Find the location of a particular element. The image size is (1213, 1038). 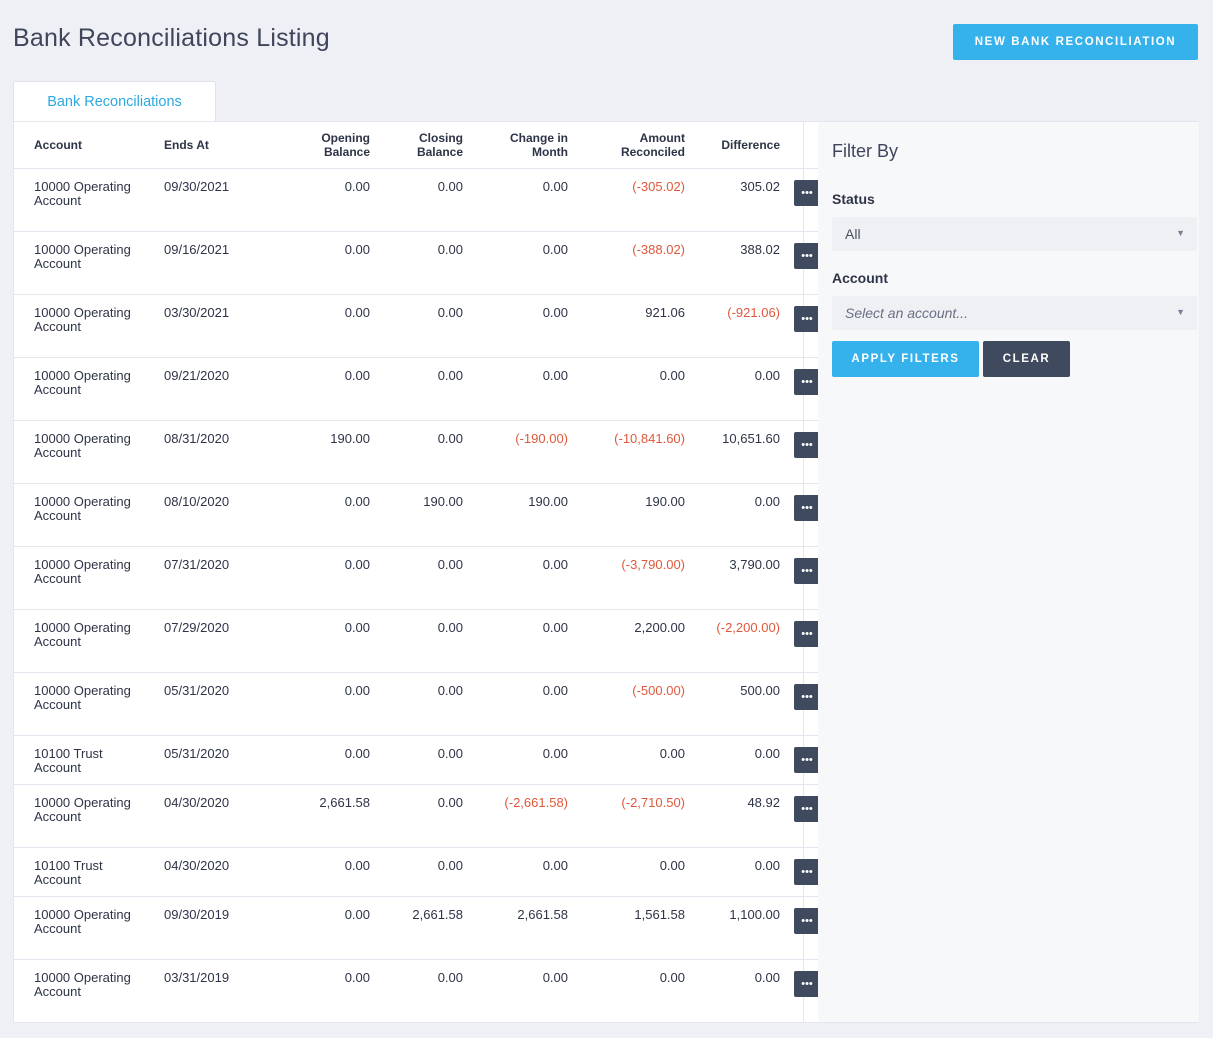

header-line: Month is located at coordinates (550, 152).